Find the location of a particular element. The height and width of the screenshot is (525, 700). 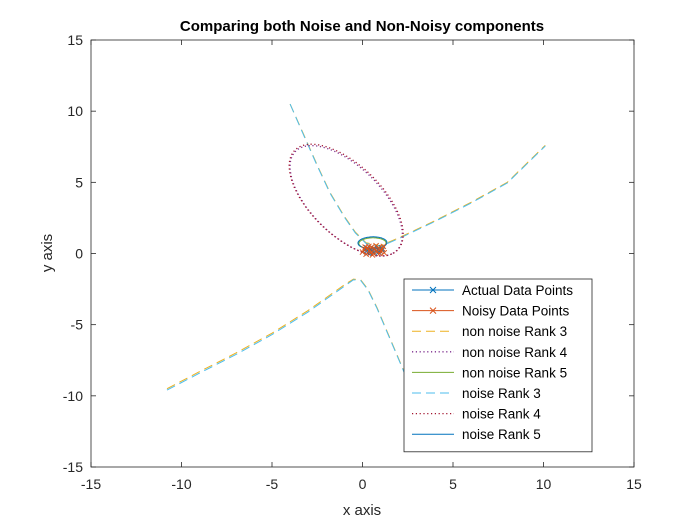

legend-label-noise-rank-3: noise Rank 3 is located at coordinates (501, 393).